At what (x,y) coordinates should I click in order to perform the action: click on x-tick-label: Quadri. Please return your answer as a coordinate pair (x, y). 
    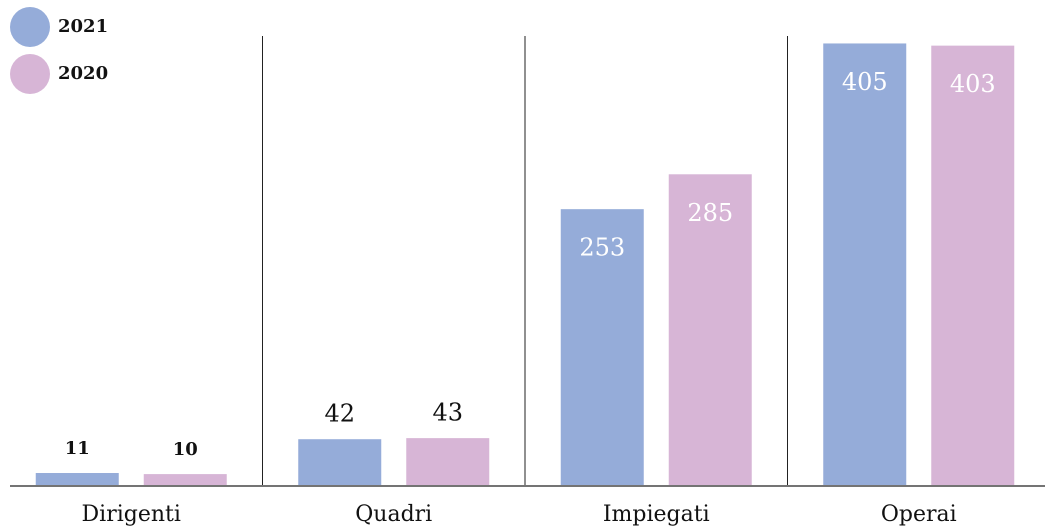
    Looking at the image, I should click on (393, 514).